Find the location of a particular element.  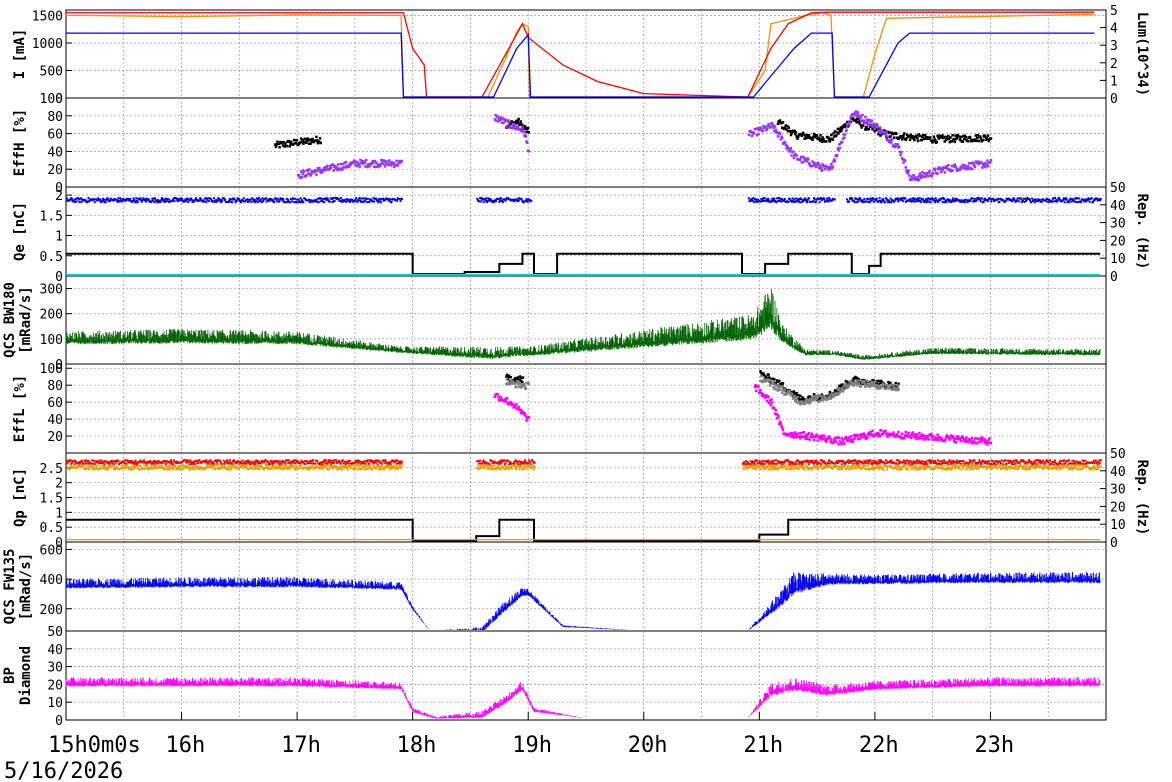

x-tick-label: 18h is located at coordinates (417, 745).